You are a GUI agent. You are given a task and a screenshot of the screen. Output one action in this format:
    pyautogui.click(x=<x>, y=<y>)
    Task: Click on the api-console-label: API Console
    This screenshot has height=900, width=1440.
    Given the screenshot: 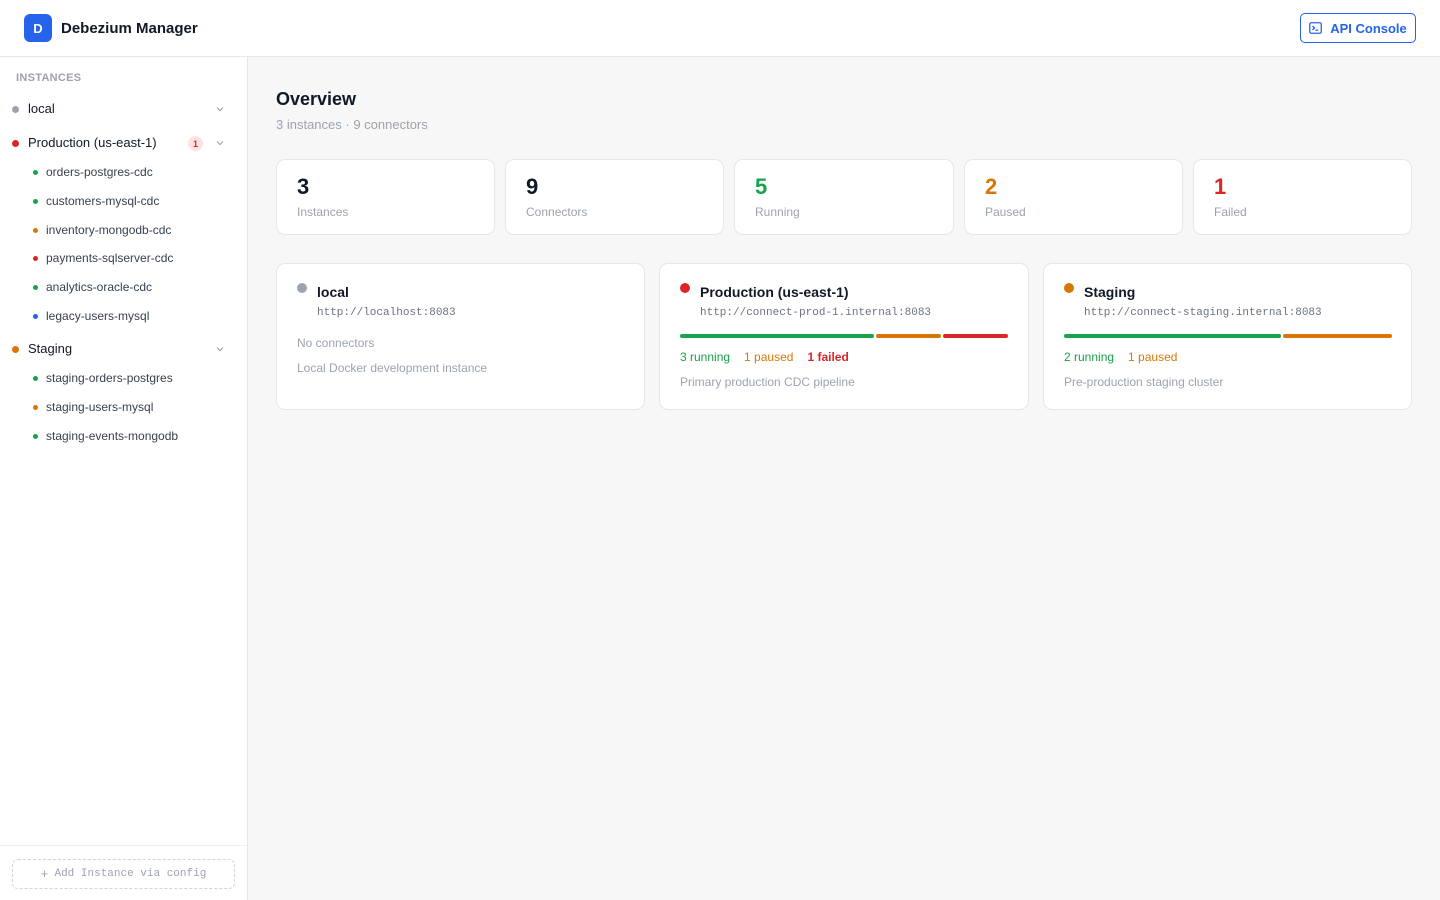 What is the action you would take?
    pyautogui.click(x=1368, y=28)
    